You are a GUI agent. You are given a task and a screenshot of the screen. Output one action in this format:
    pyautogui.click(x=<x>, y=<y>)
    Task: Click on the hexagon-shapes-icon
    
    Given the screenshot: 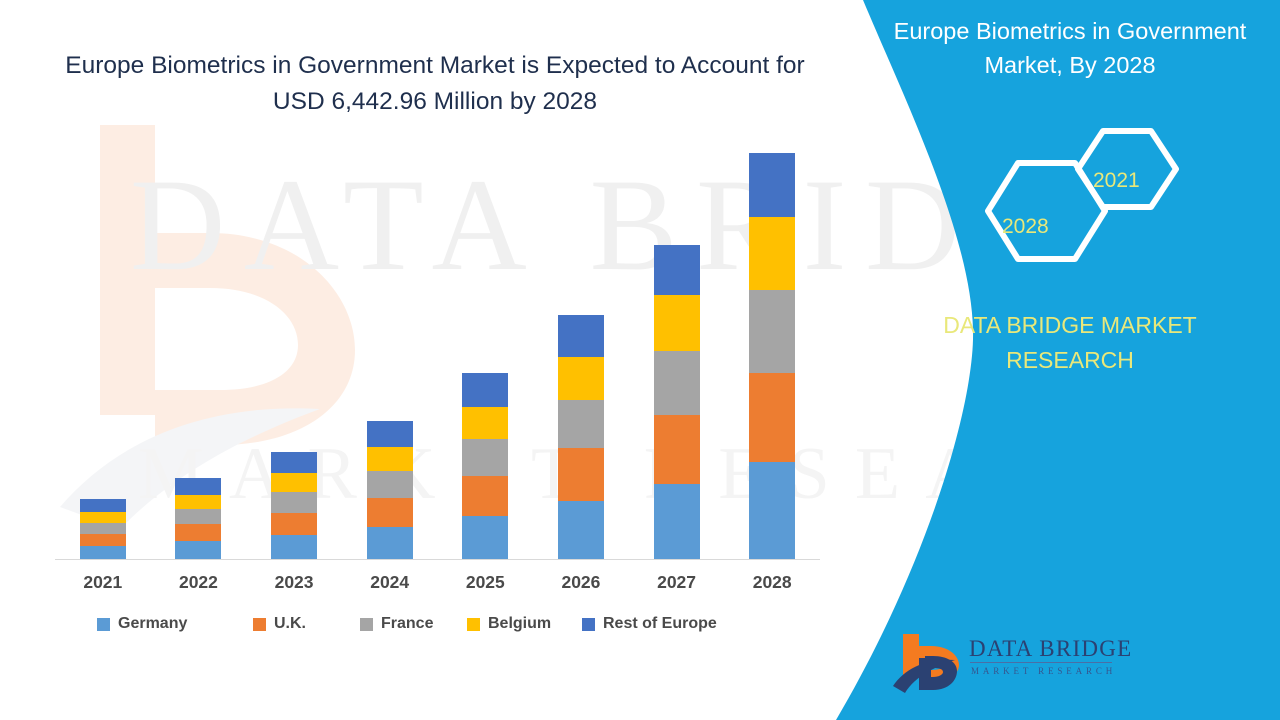 What is the action you would take?
    pyautogui.click(x=1082, y=195)
    